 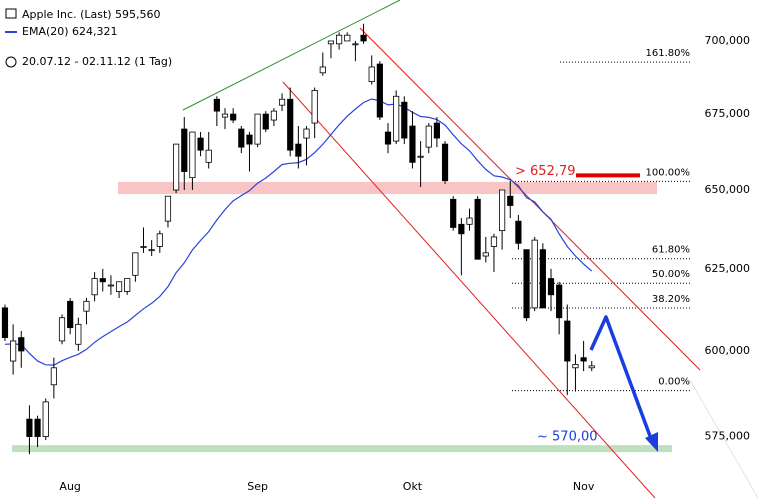 I want to click on trend-line, so click(x=291, y=55).